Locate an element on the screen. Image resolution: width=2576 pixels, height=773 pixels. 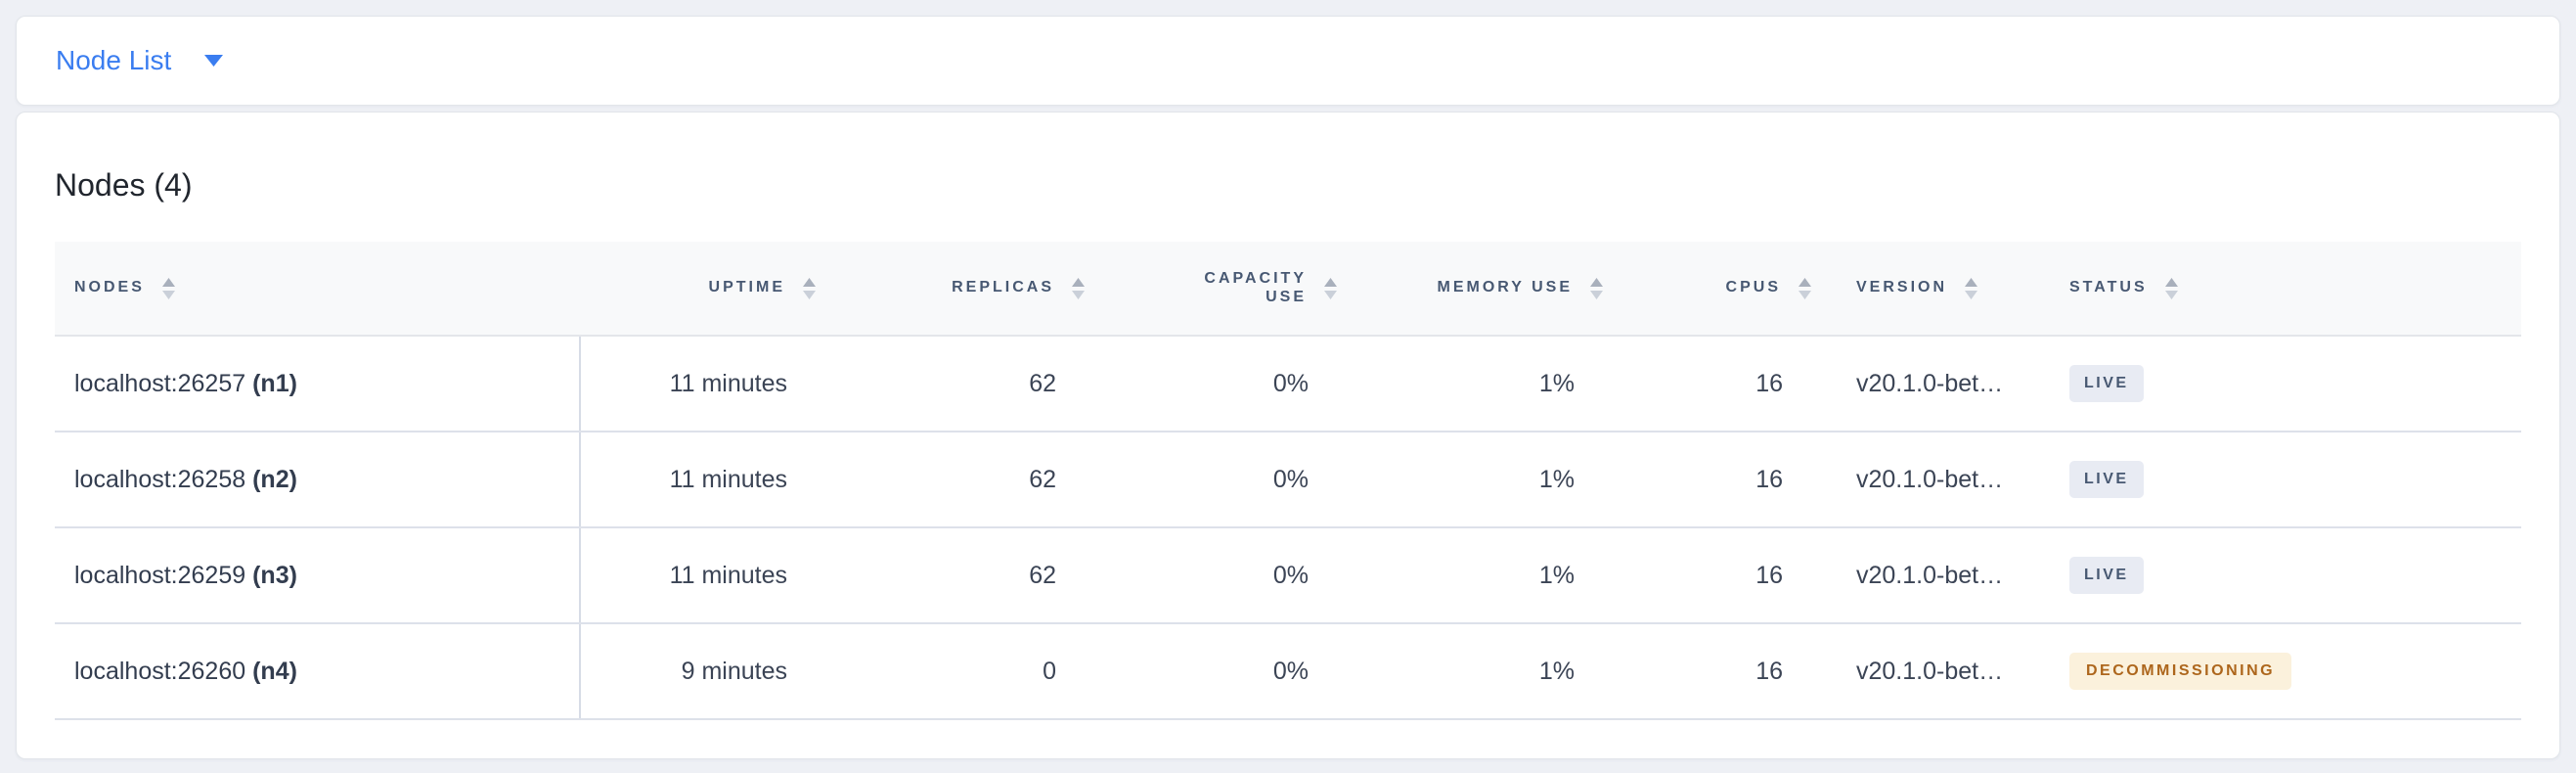
column-header-status: STATUS is located at coordinates (2285, 290).